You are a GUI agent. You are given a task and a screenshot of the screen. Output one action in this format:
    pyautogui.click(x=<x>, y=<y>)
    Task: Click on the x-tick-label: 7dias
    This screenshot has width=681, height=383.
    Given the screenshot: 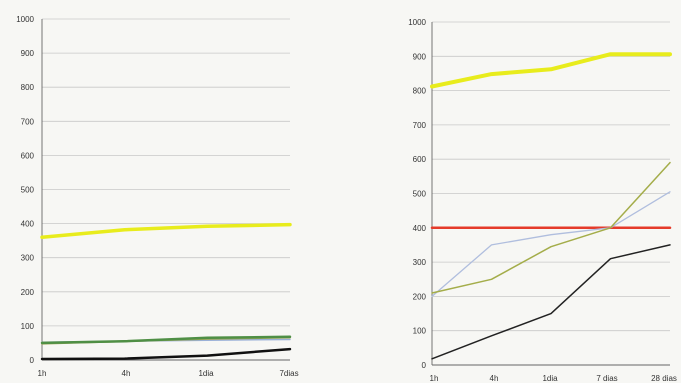 What is the action you would take?
    pyautogui.click(x=288, y=373)
    